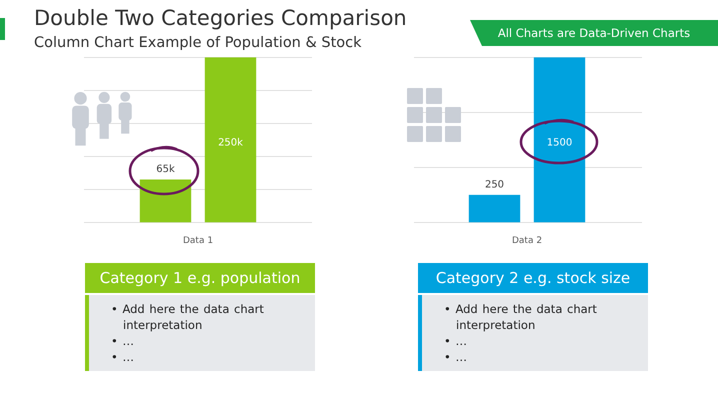 Image resolution: width=718 pixels, height=404 pixels. I want to click on data-label: 1500, so click(559, 143).